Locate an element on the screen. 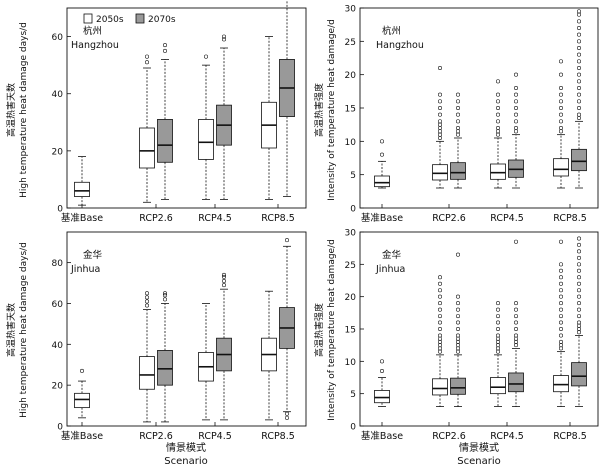 This screenshot has height=472, width=616. y-tick-label: 20 is located at coordinates (58, 152).